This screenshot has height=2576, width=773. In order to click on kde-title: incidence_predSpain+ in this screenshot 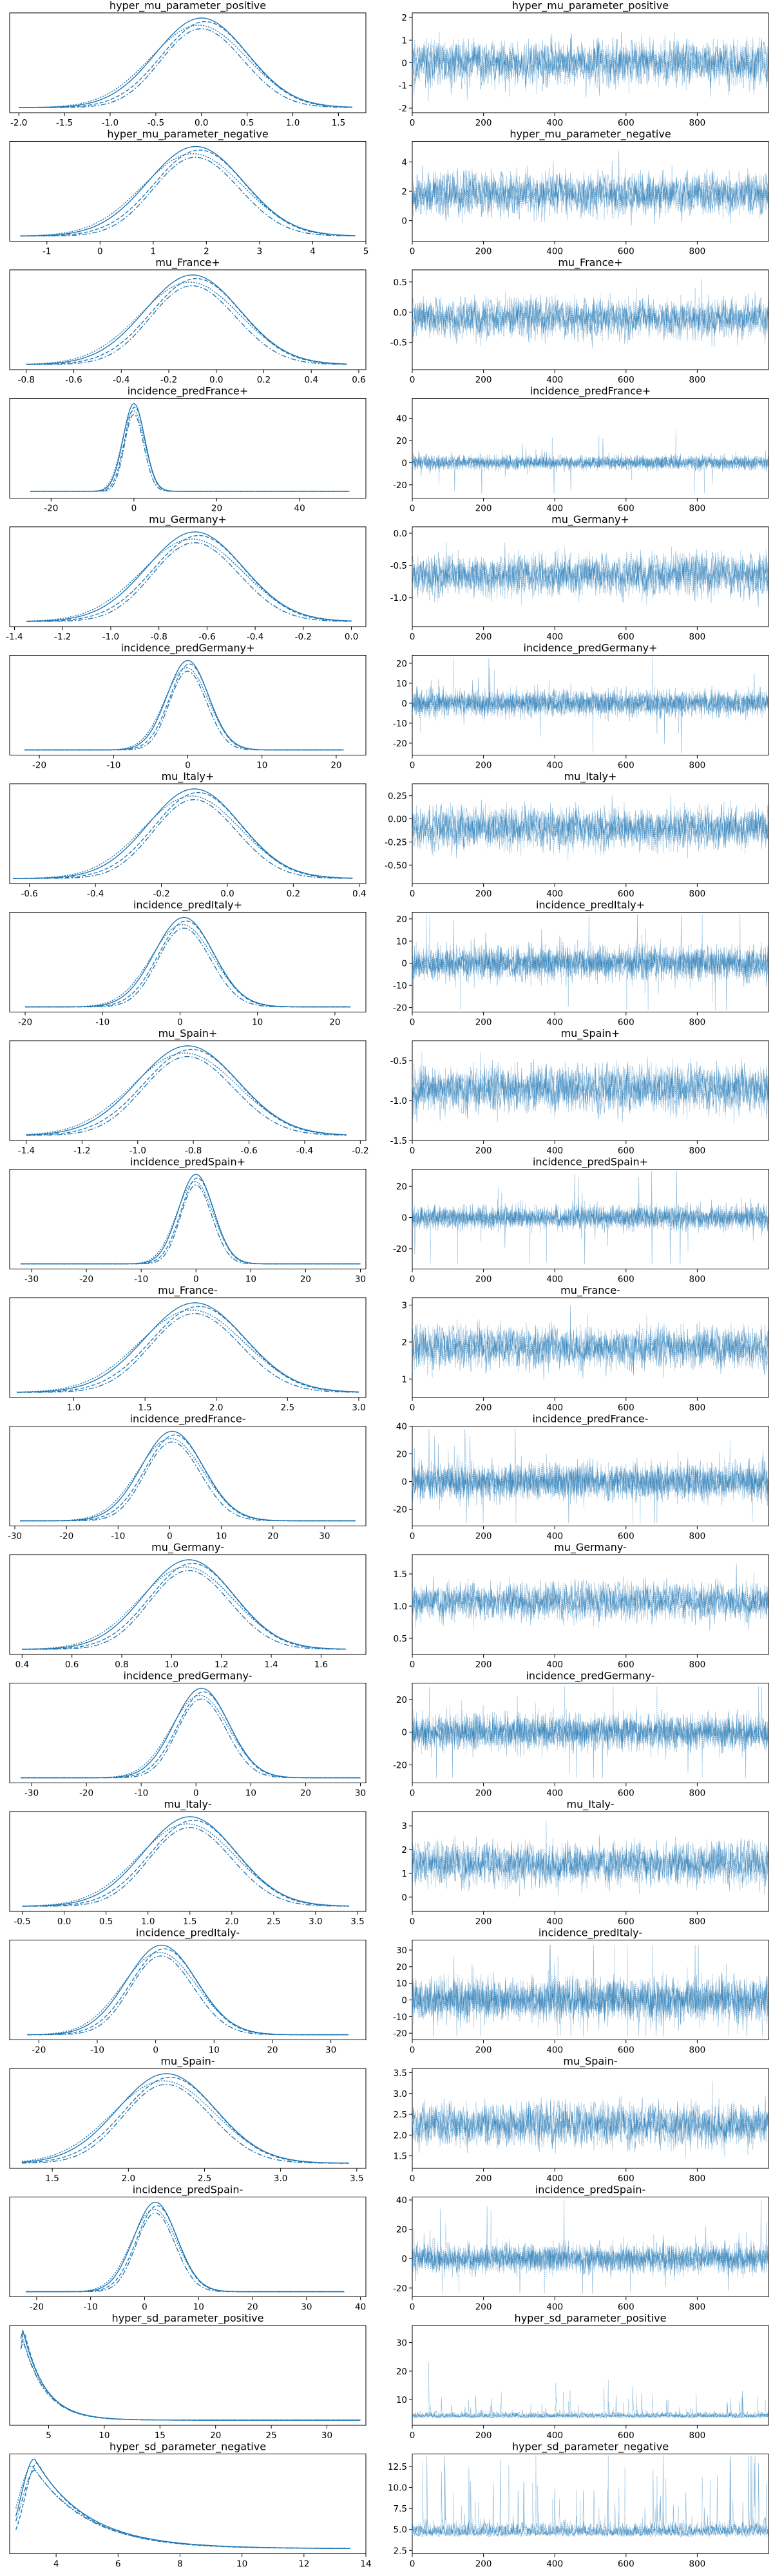, I will do `click(187, 1162)`.